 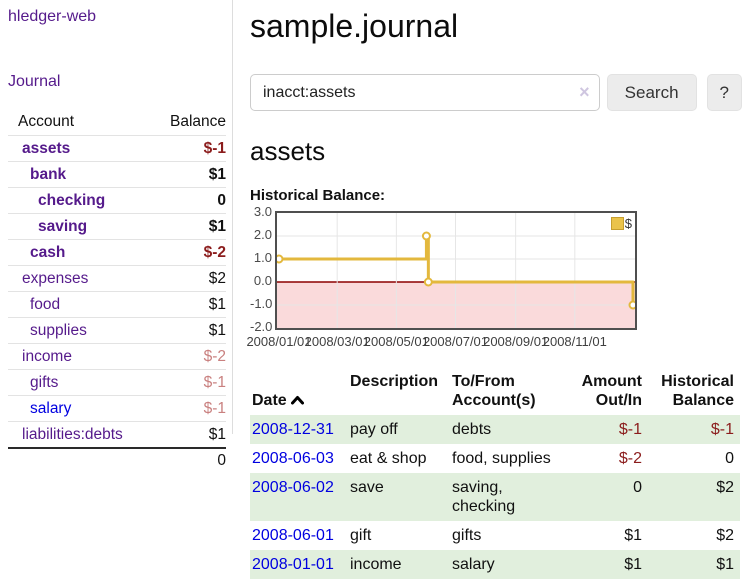 I want to click on account-link-food: food, so click(x=45, y=304).